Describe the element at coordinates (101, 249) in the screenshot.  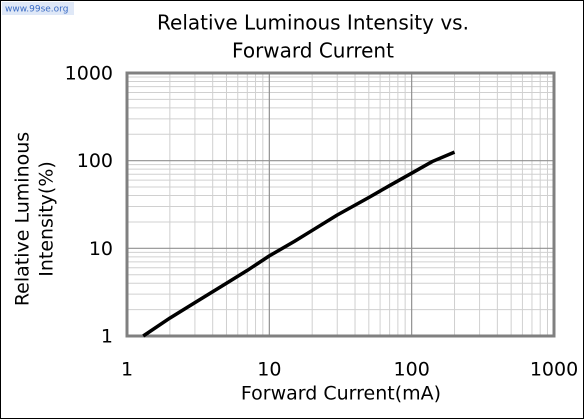
I see `y-tick-label: 10` at that location.